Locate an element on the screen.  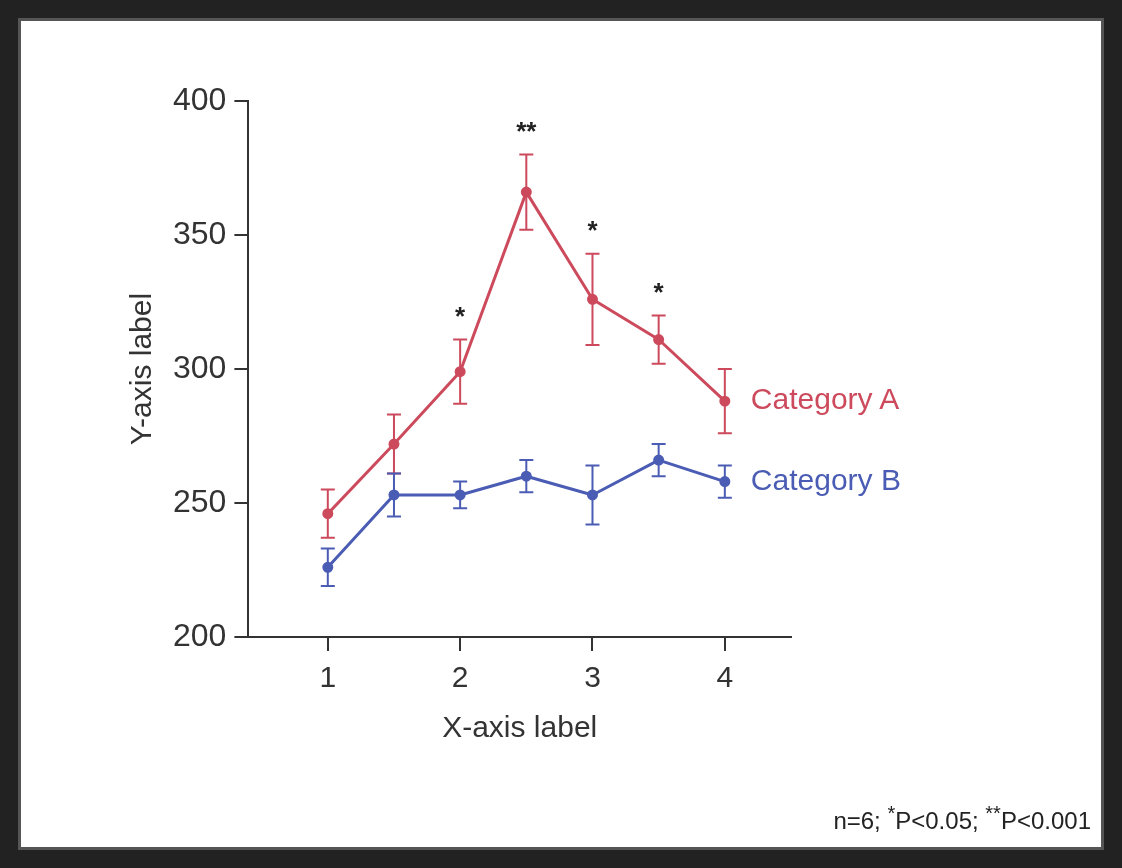
y-tick-label: 250 is located at coordinates (200, 500).